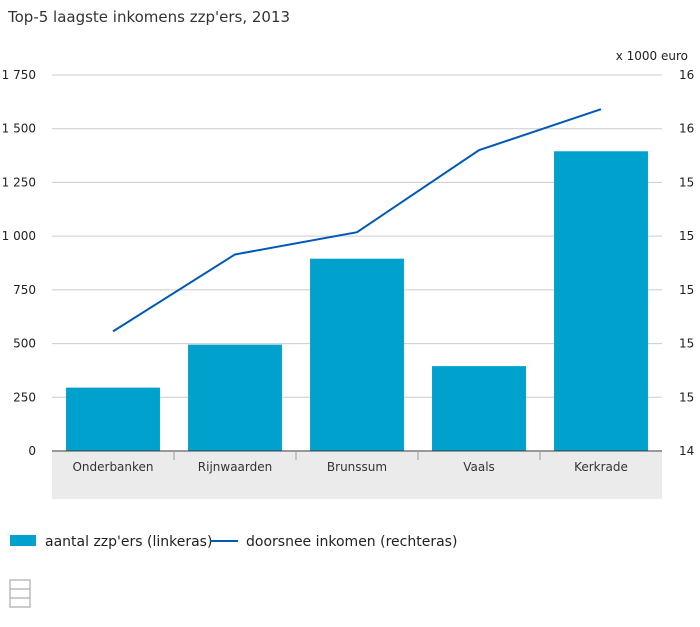 The width and height of the screenshot is (700, 627). I want to click on legend-bar-label: aantal zzp'ers (linkeras), so click(128, 542).